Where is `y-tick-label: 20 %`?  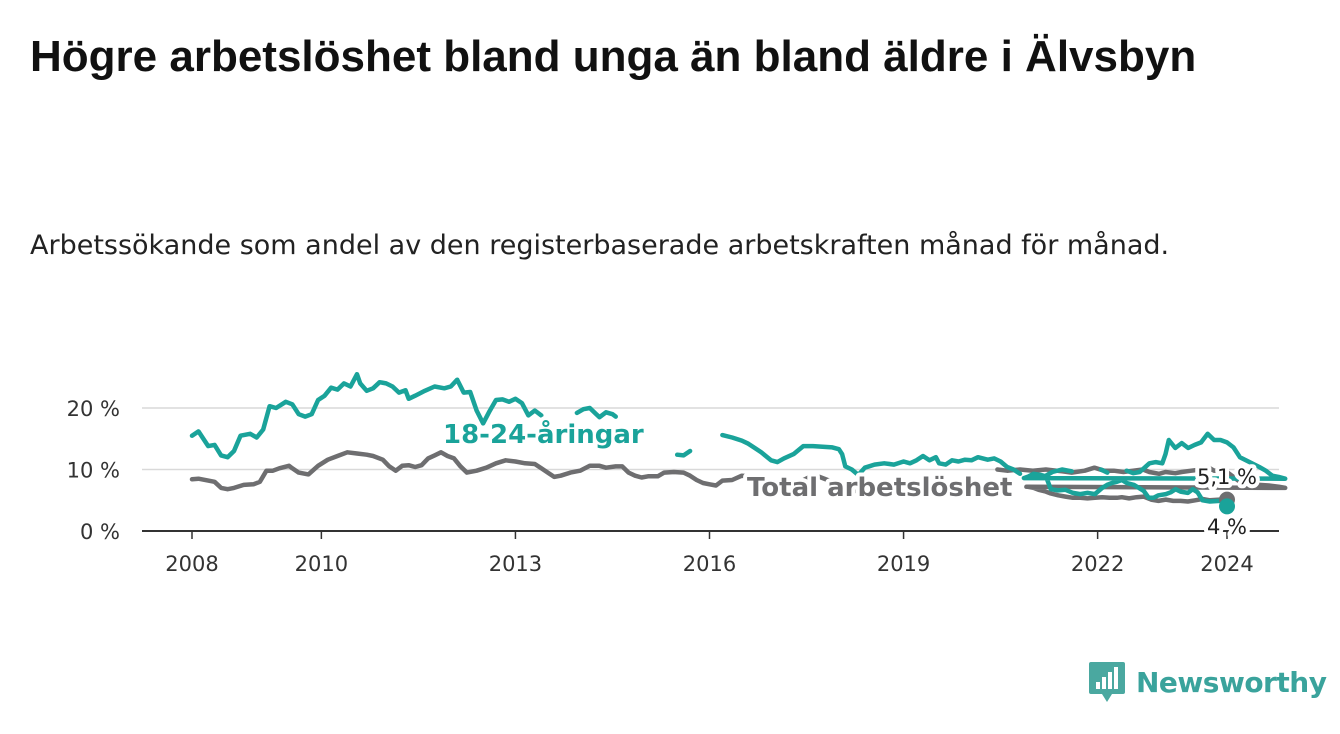
y-tick-label: 20 % is located at coordinates (93, 409).